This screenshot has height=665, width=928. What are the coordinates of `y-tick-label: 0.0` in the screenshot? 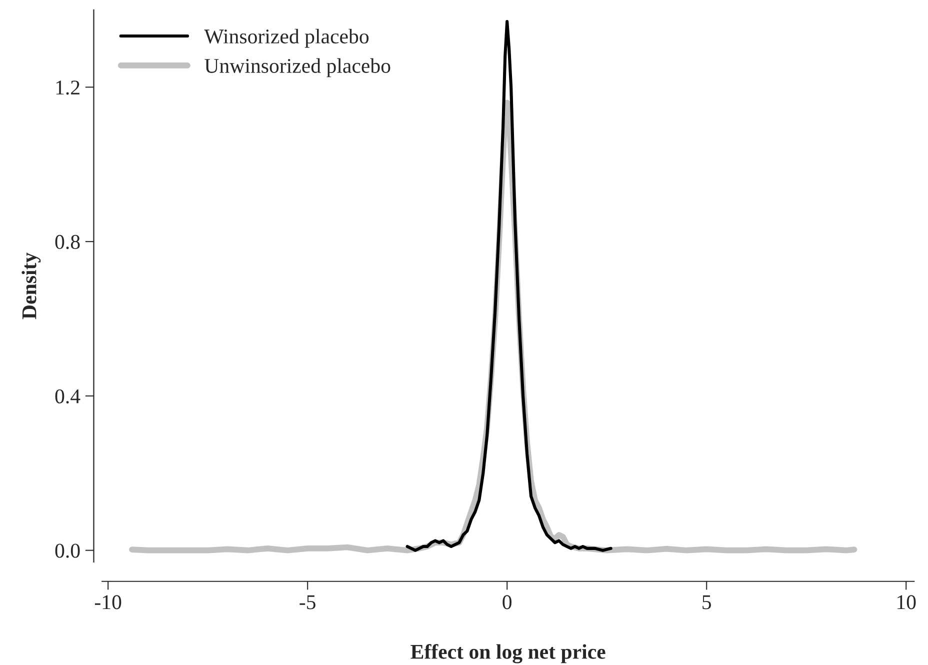 It's located at (67, 551).